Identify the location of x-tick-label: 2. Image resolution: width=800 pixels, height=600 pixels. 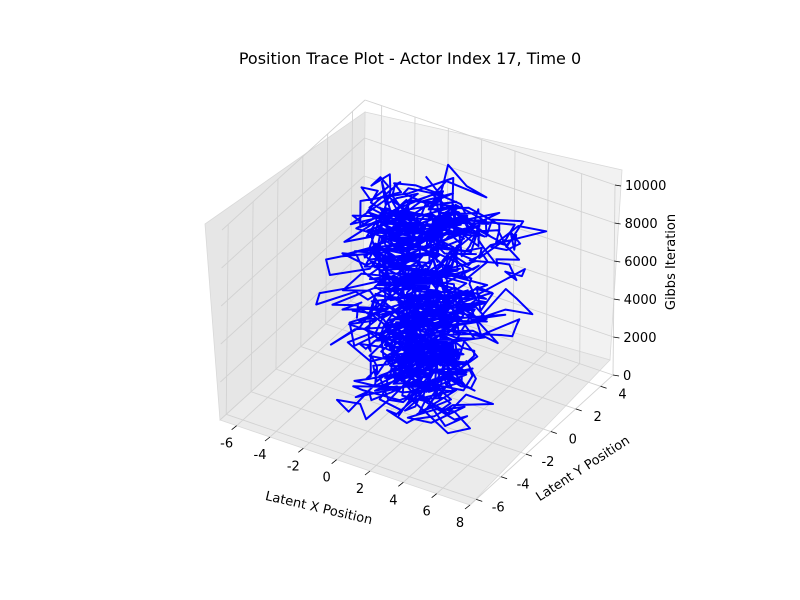
(360, 489).